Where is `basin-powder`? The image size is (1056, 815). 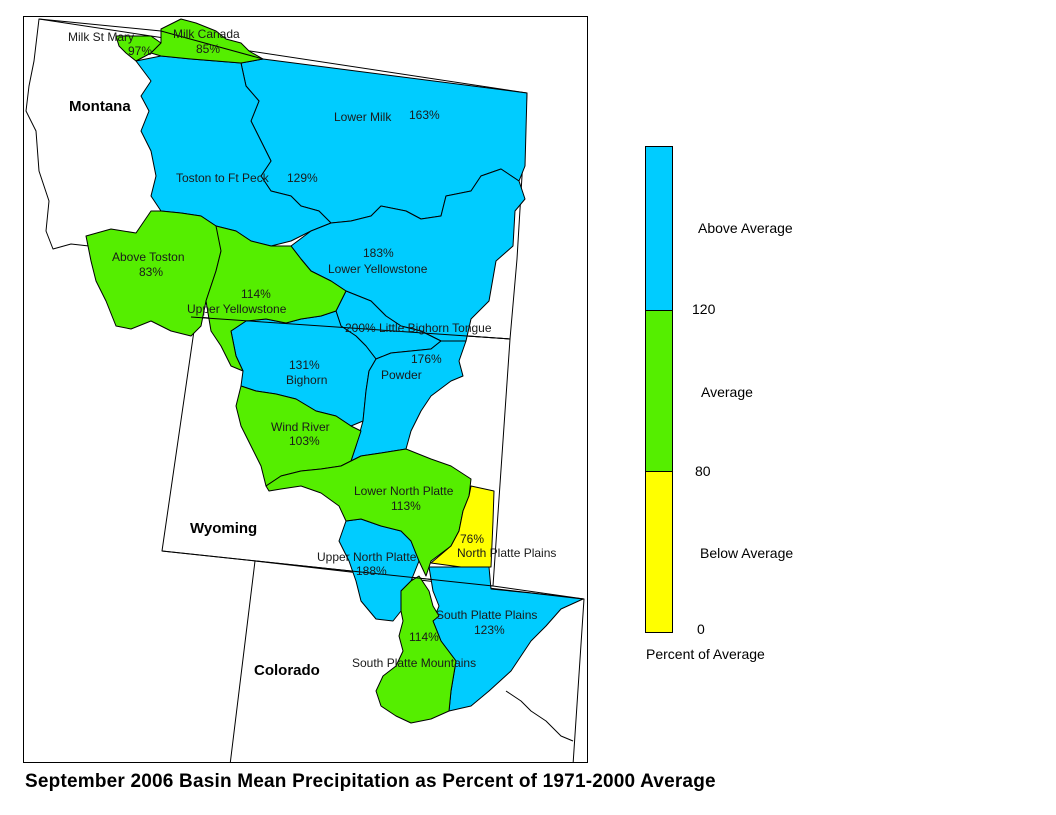
basin-powder is located at coordinates (408, 401).